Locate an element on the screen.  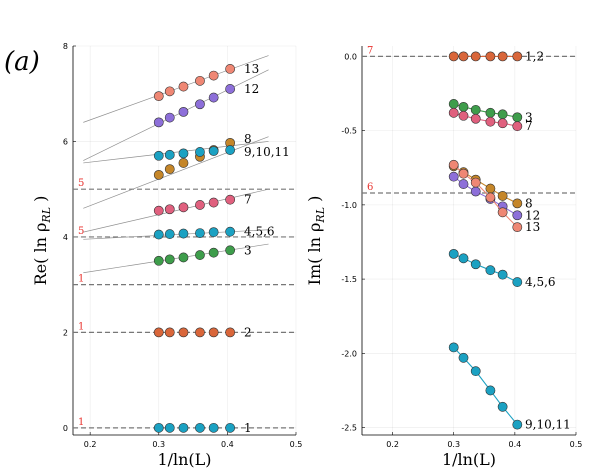
y-tick-label: -0.5 is located at coordinates (349, 131).